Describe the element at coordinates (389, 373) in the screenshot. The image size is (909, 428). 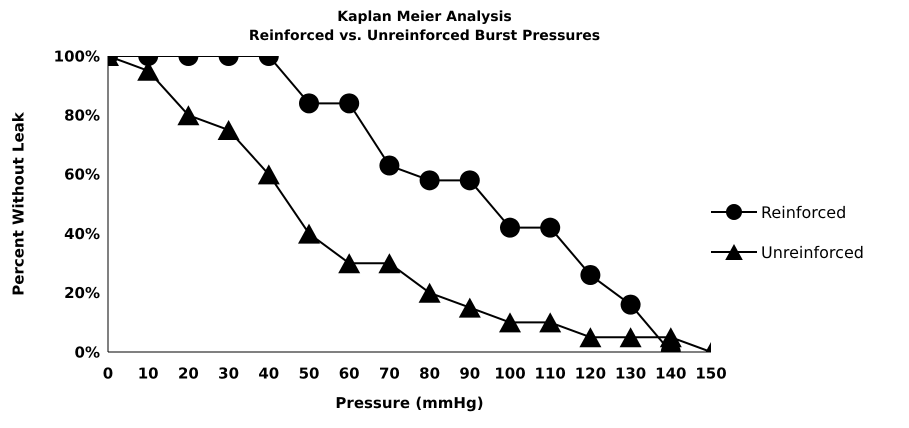
I see `x-tick-label: 70` at that location.